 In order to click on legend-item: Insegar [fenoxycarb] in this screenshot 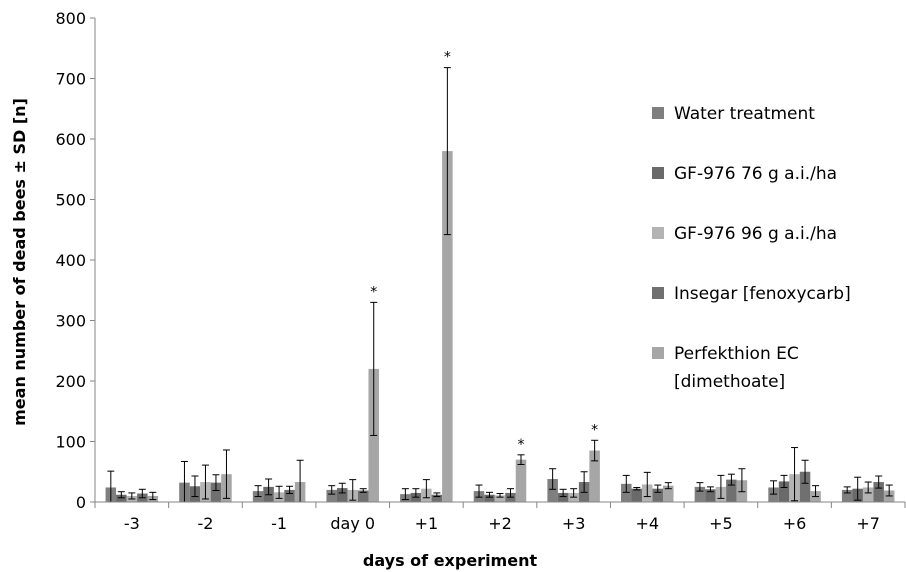, I will do `click(751, 294)`.